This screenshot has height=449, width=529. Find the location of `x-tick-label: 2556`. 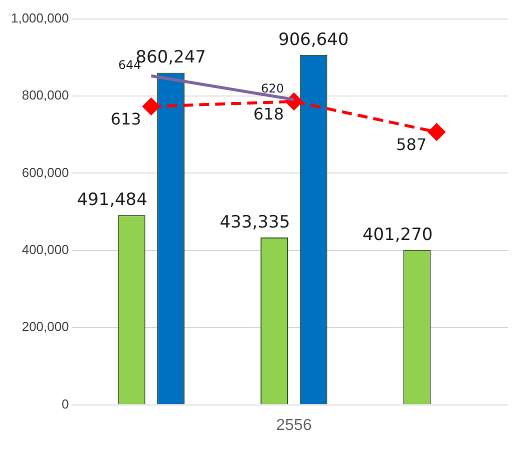

x-tick-label: 2556 is located at coordinates (294, 425).